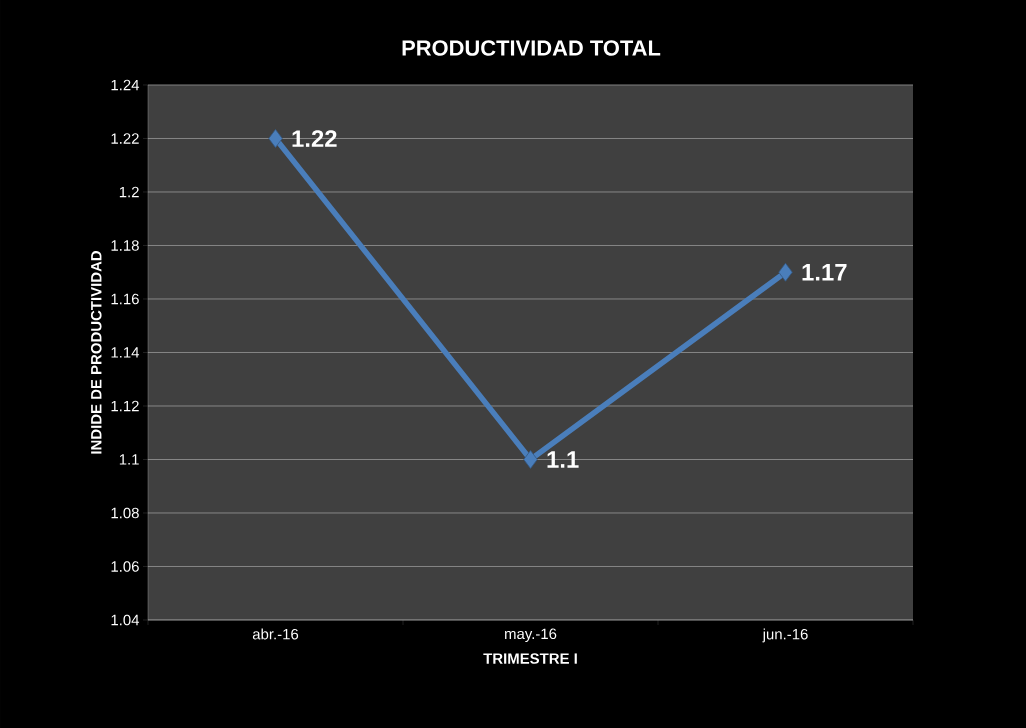  What do you see at coordinates (314, 138) in the screenshot?
I see `data-label: 1.22` at bounding box center [314, 138].